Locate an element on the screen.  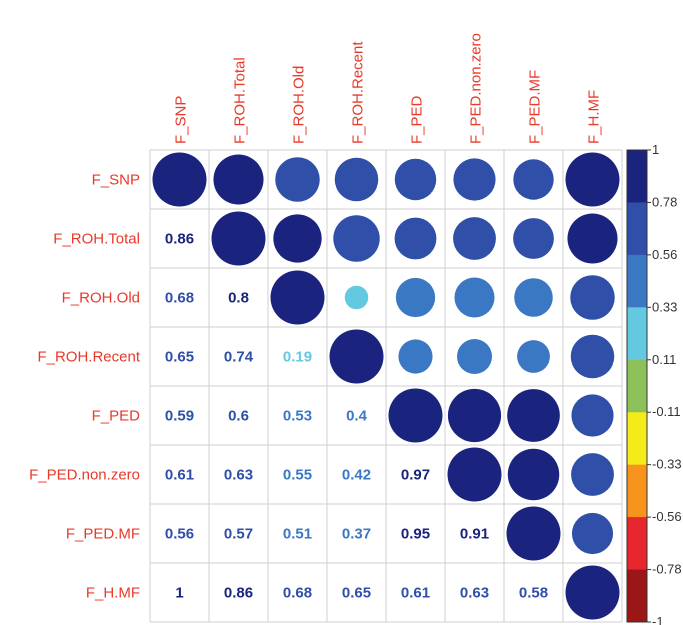
cell-value-5-2: 0.55 is located at coordinates (297, 475).